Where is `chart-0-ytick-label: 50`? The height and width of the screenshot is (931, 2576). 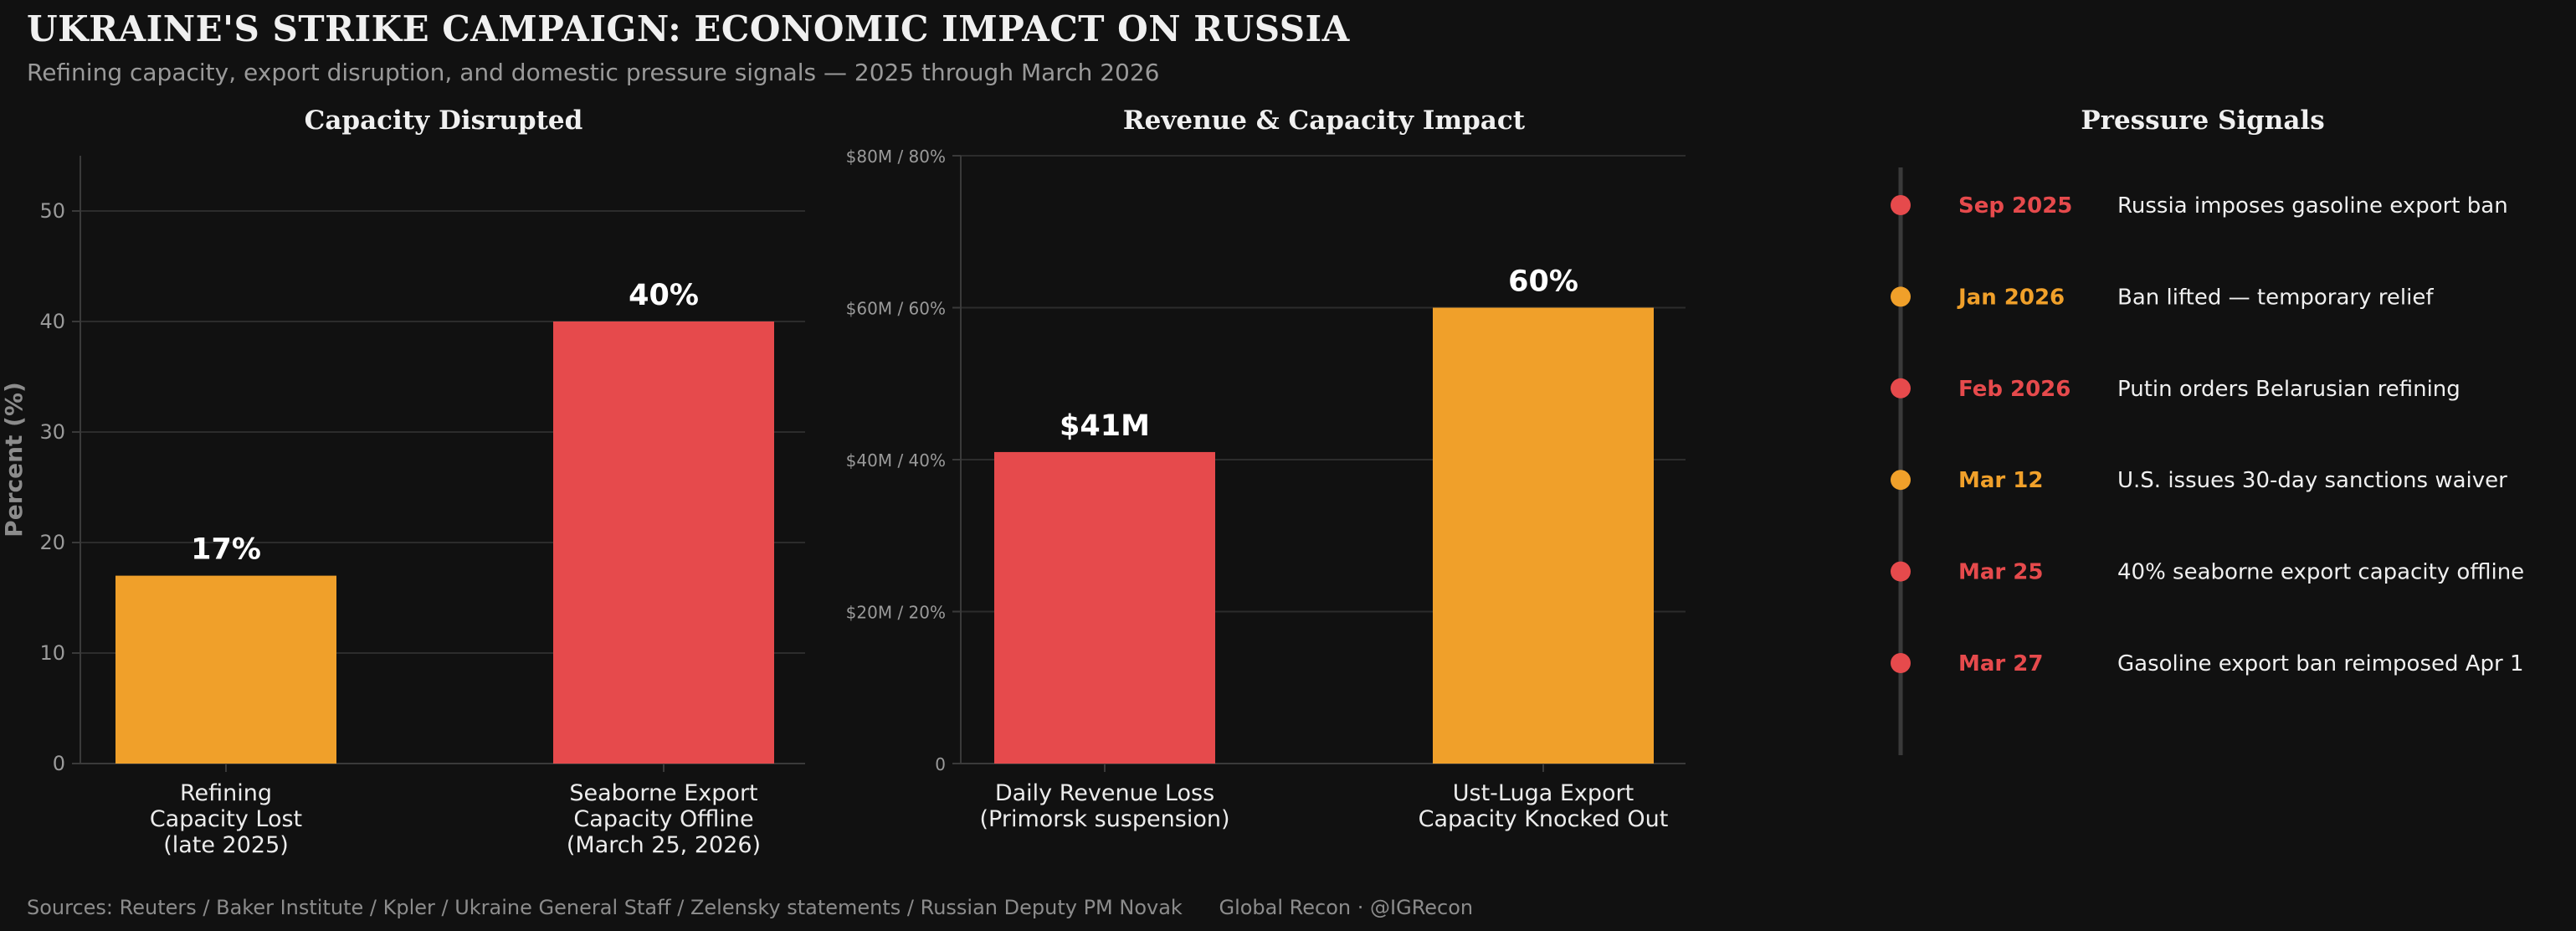 chart-0-ytick-label: 50 is located at coordinates (52, 211).